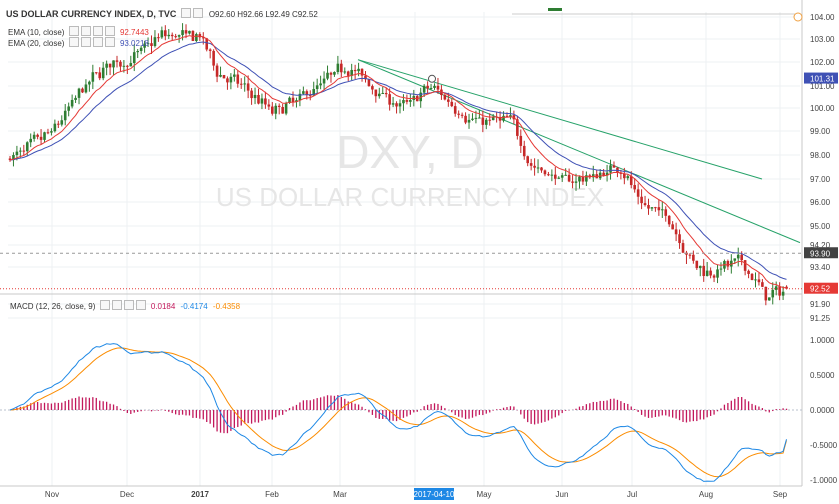 The width and height of the screenshot is (839, 504). What do you see at coordinates (822, 39) in the screenshot?
I see `price-tick-label: 103.00` at bounding box center [822, 39].